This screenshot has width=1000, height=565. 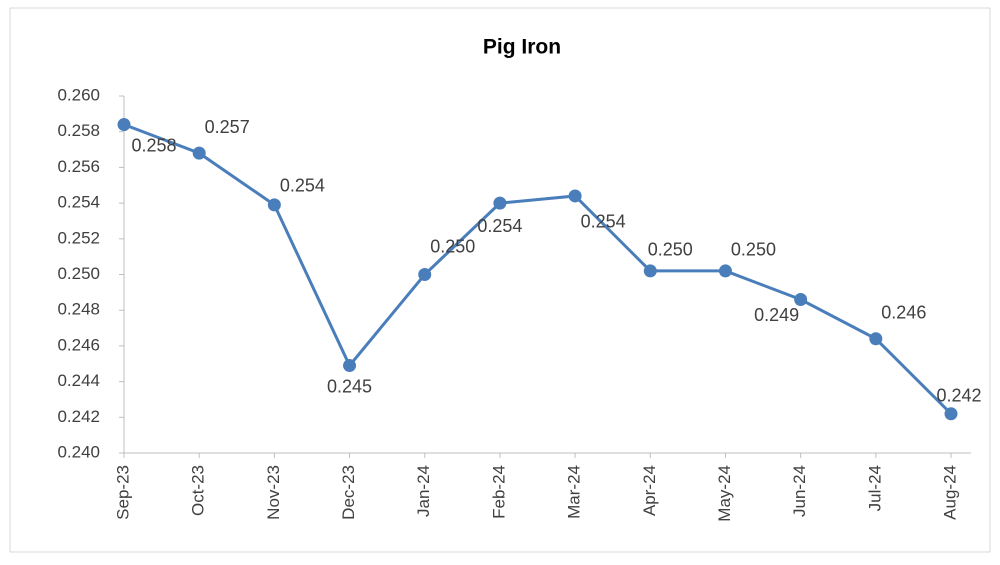 I want to click on chart-title: Pig Iron, so click(x=522, y=47).